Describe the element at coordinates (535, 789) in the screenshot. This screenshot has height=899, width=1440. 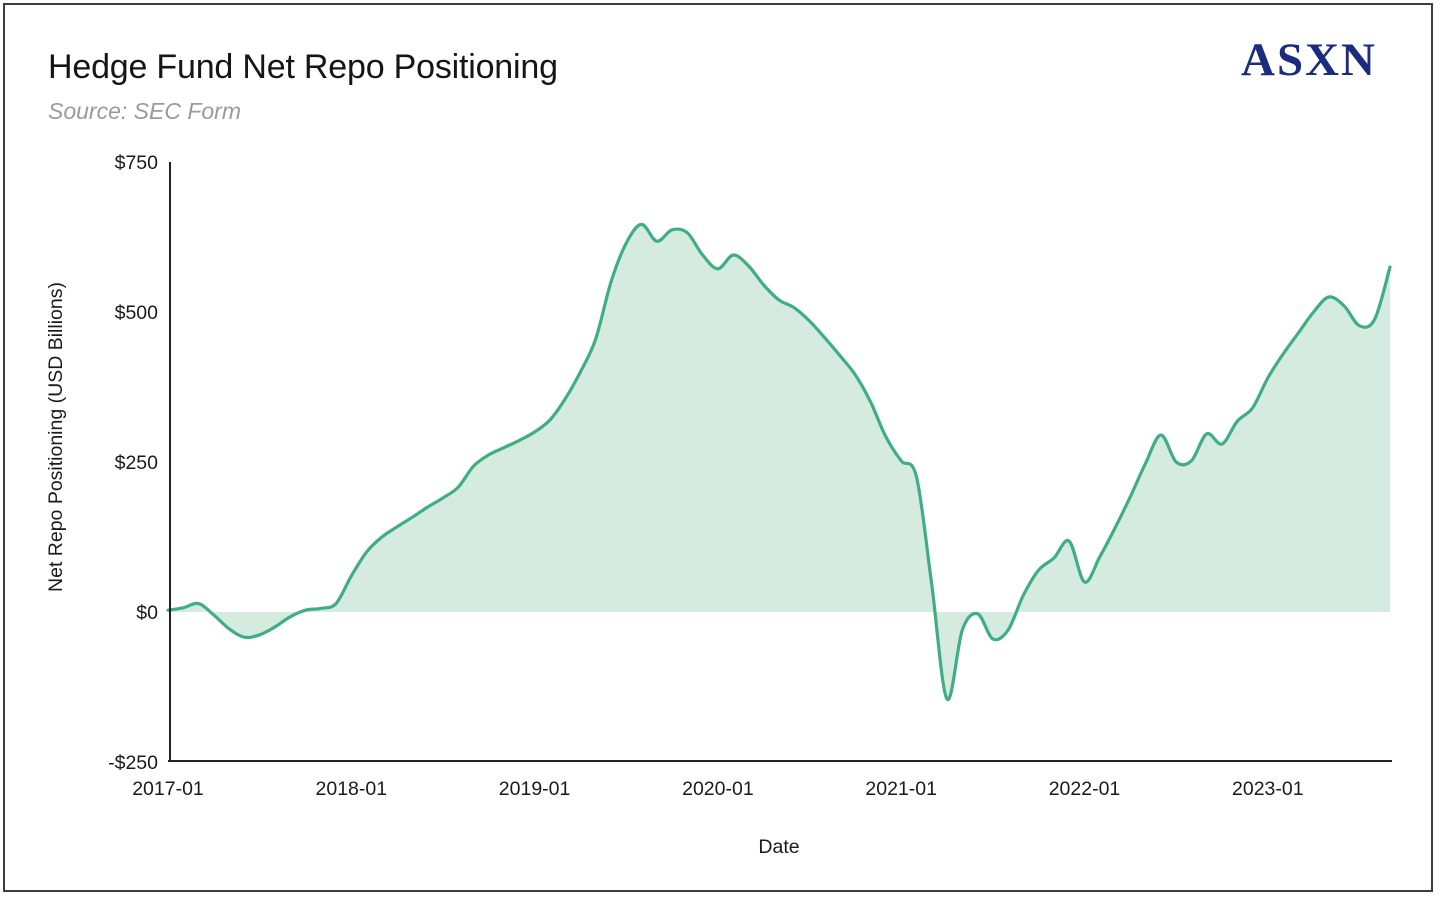
I see `x-tick-label: 2019-01` at that location.